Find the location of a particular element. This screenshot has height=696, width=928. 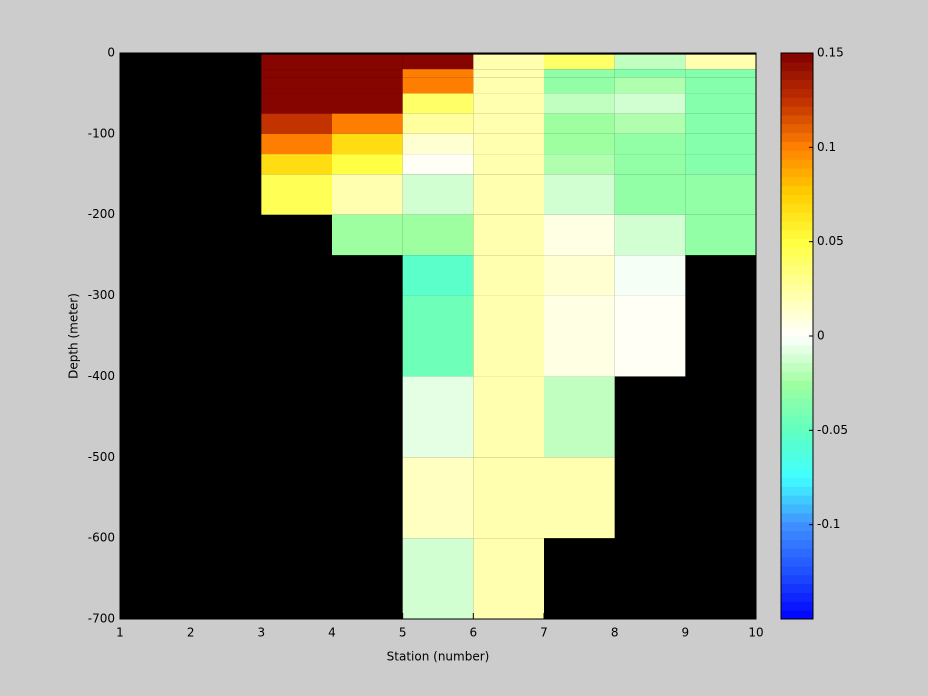

x-tick-label: 2 is located at coordinates (191, 633).